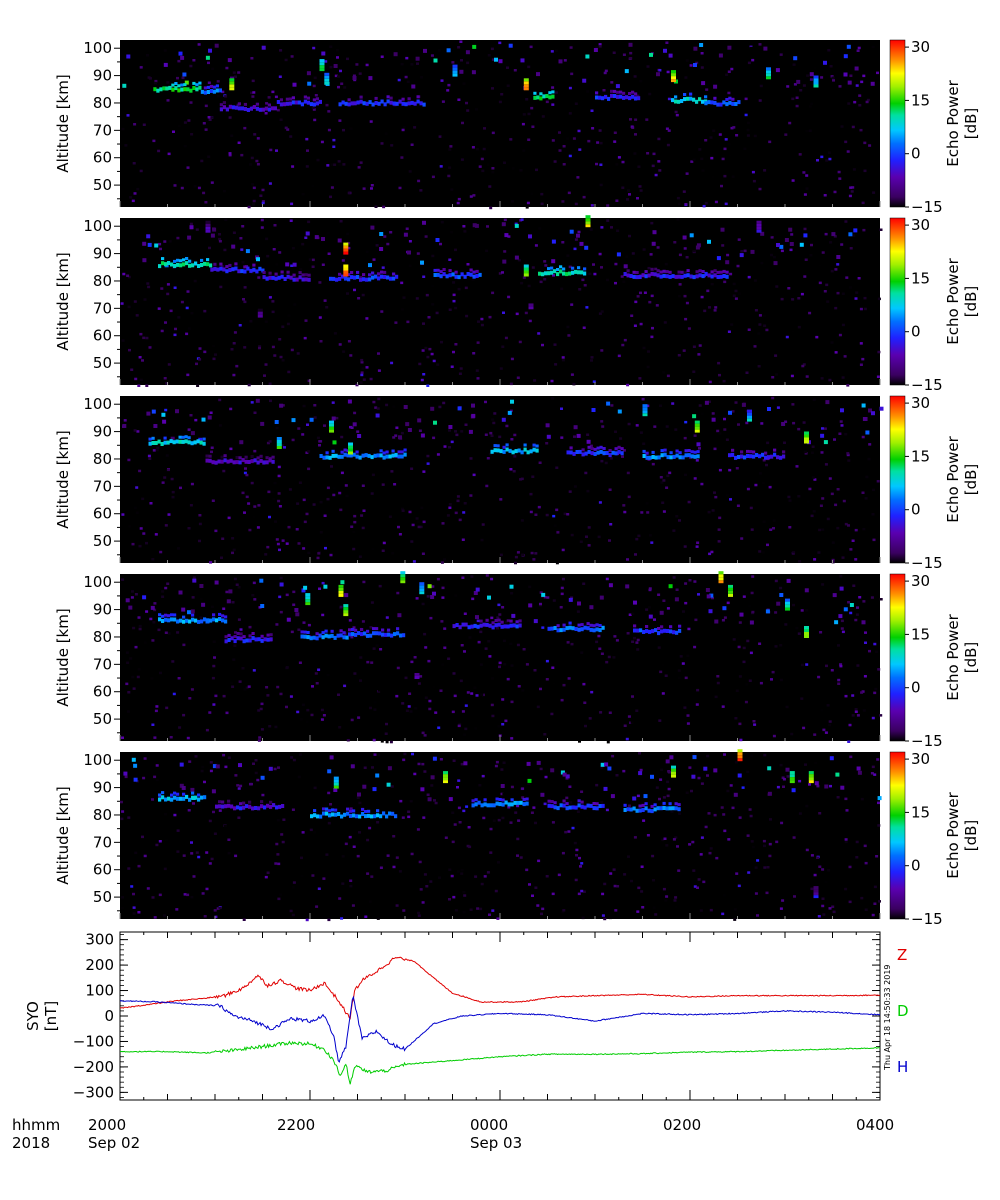 Image resolution: width=1000 pixels, height=1200 pixels. What do you see at coordinates (102, 637) in the screenshot?
I see `y-tick-label: 80` at bounding box center [102, 637].